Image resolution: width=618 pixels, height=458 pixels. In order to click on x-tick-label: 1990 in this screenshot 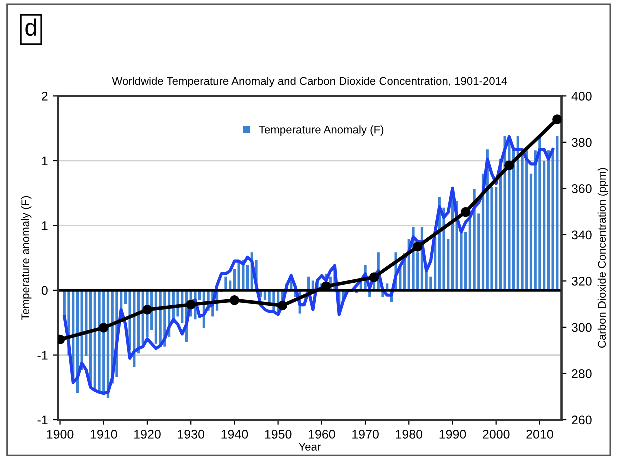, I will do `click(453, 434)`.